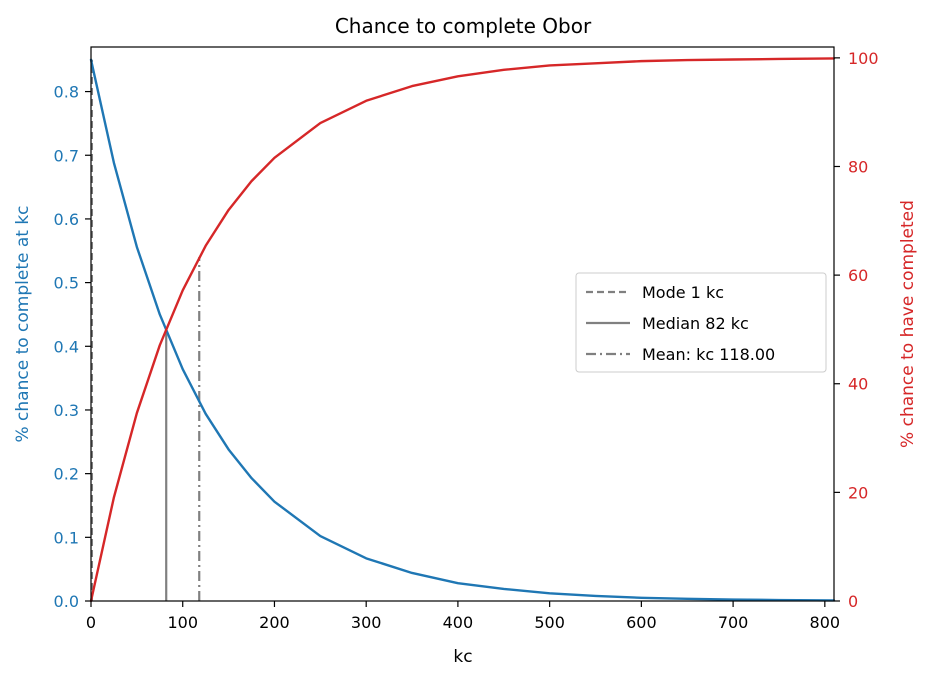  Describe the element at coordinates (853, 601) in the screenshot. I see `right-y-tick-label: 0` at that location.